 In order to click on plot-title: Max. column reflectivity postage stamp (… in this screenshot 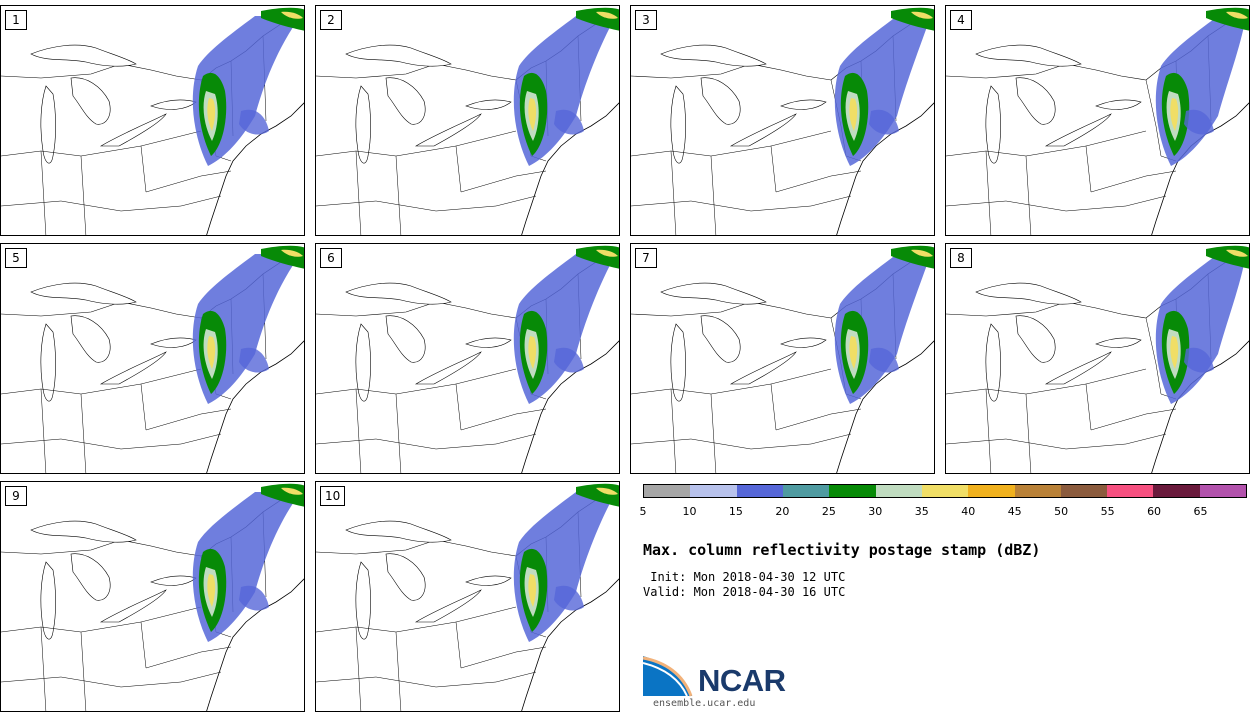, I will do `click(842, 550)`.